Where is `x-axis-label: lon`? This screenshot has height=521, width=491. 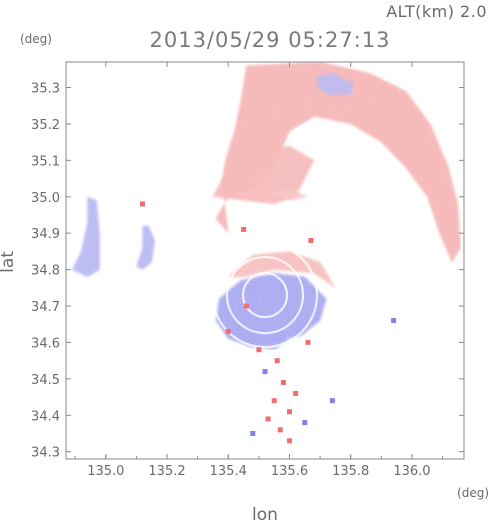
x-axis-label: lon is located at coordinates (265, 513).